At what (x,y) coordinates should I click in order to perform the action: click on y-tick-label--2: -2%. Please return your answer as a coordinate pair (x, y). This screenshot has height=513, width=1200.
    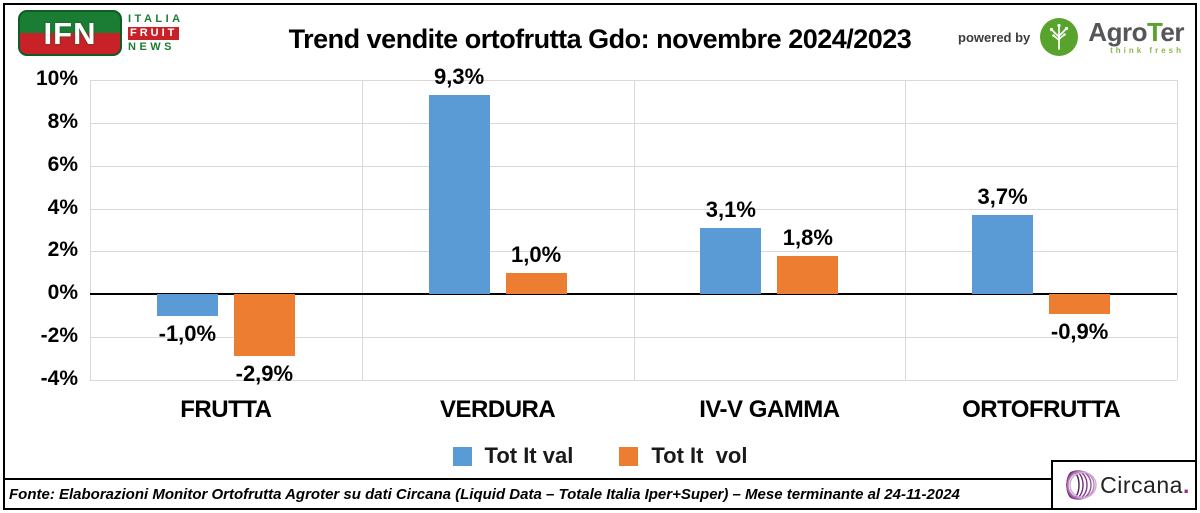
    Looking at the image, I should click on (59, 336).